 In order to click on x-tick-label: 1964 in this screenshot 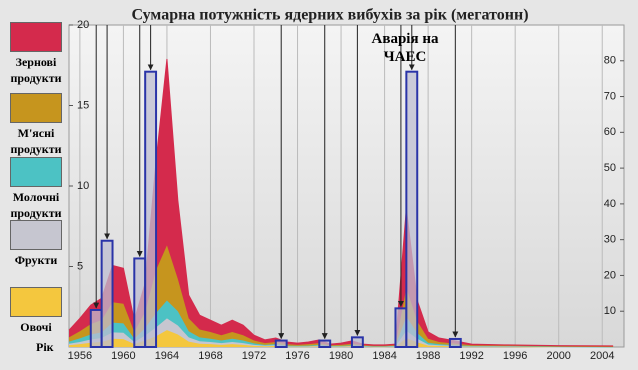, I will do `click(167, 356)`.